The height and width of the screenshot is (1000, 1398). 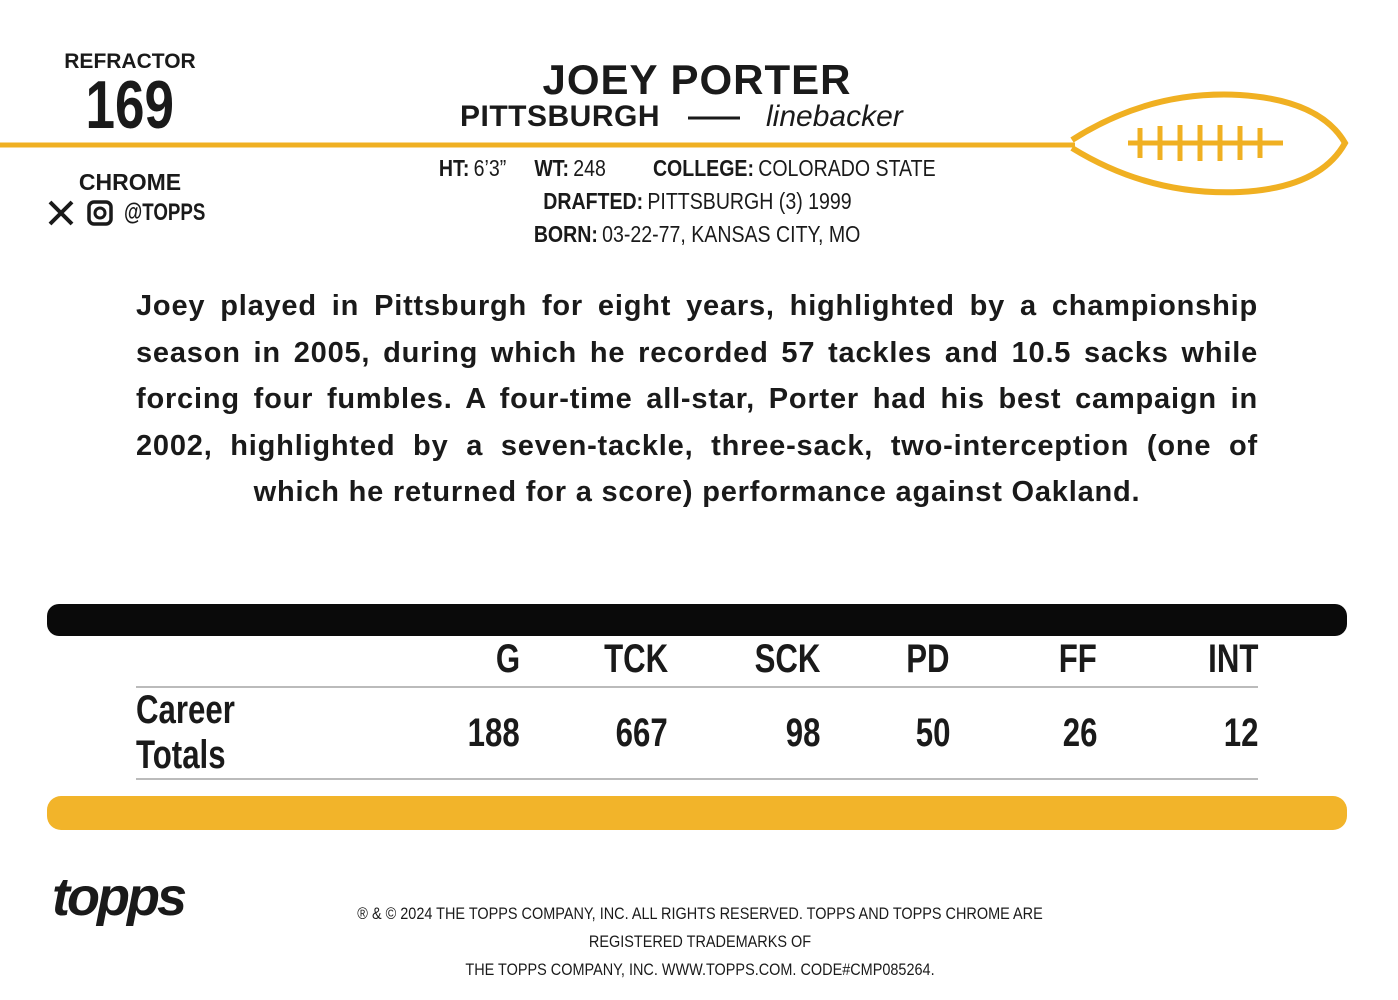 What do you see at coordinates (450, 733) in the screenshot?
I see `stat-cell: 188` at bounding box center [450, 733].